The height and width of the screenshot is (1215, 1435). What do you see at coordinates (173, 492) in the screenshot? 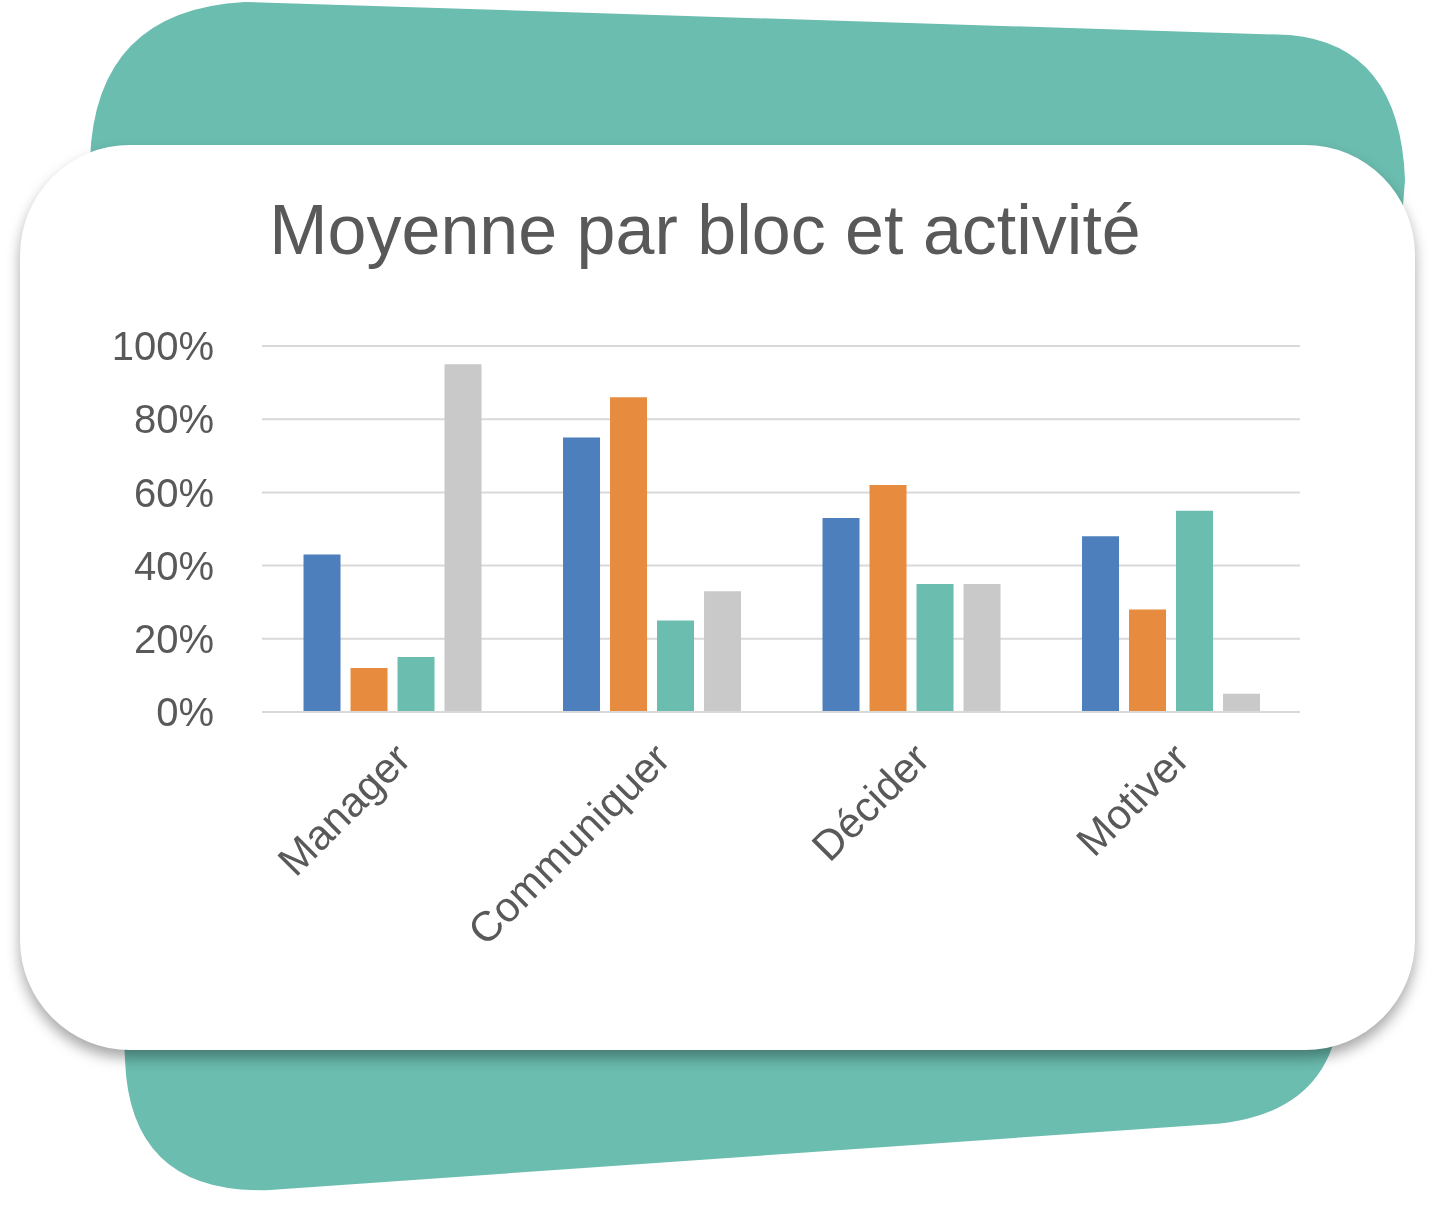
I see `y-tick-label: 60%` at bounding box center [173, 492].